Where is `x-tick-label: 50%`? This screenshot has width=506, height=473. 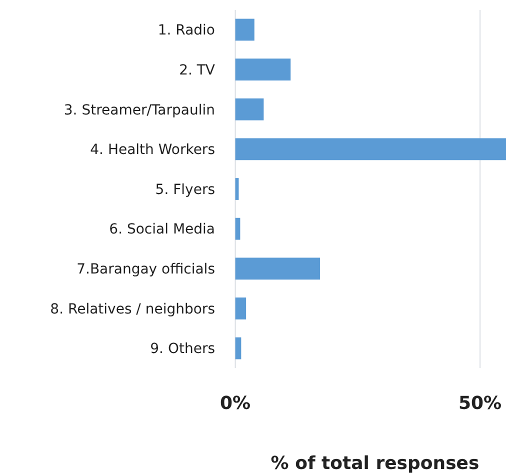 x-tick-label: 50% is located at coordinates (480, 403).